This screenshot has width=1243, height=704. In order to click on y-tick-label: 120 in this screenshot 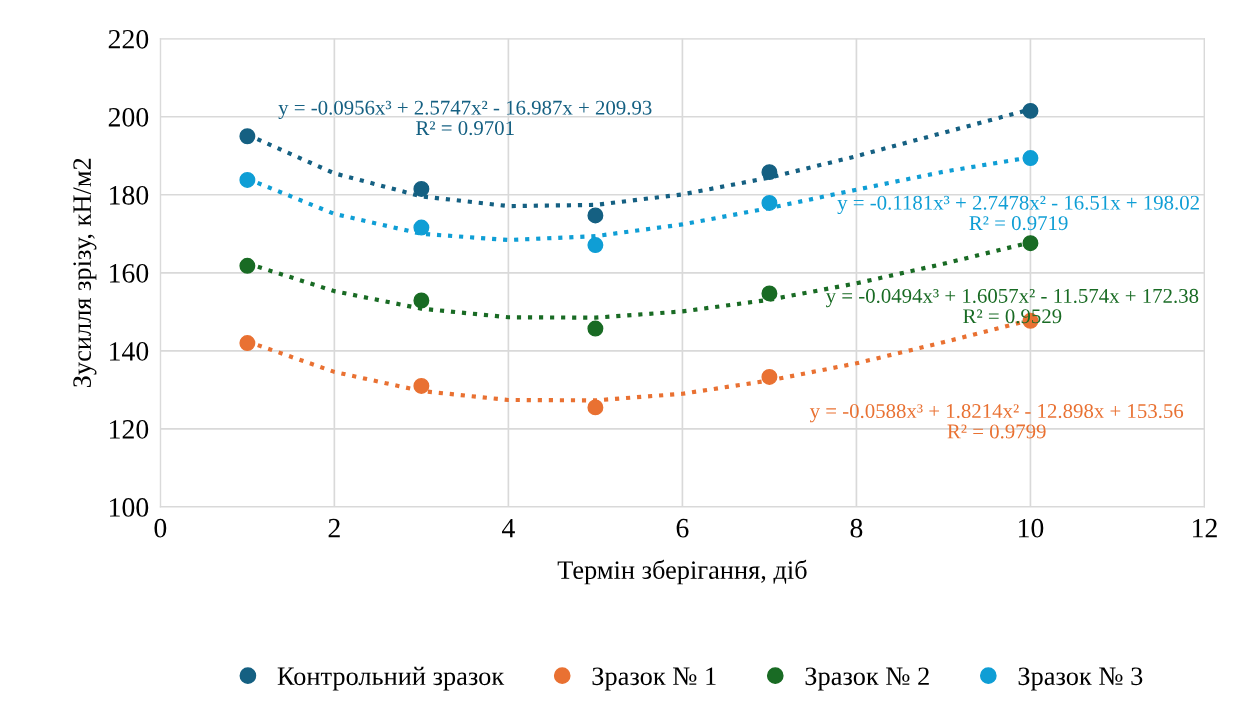, I will do `click(129, 429)`.